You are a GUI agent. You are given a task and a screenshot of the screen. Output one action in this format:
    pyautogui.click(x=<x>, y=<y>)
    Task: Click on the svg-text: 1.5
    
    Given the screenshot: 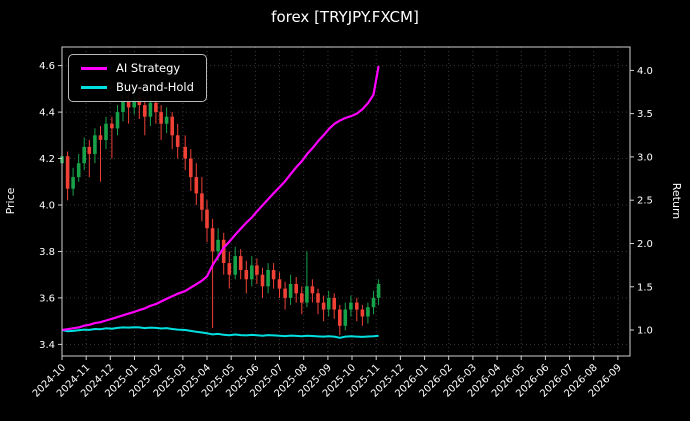 What is the action you would take?
    pyautogui.click(x=645, y=287)
    